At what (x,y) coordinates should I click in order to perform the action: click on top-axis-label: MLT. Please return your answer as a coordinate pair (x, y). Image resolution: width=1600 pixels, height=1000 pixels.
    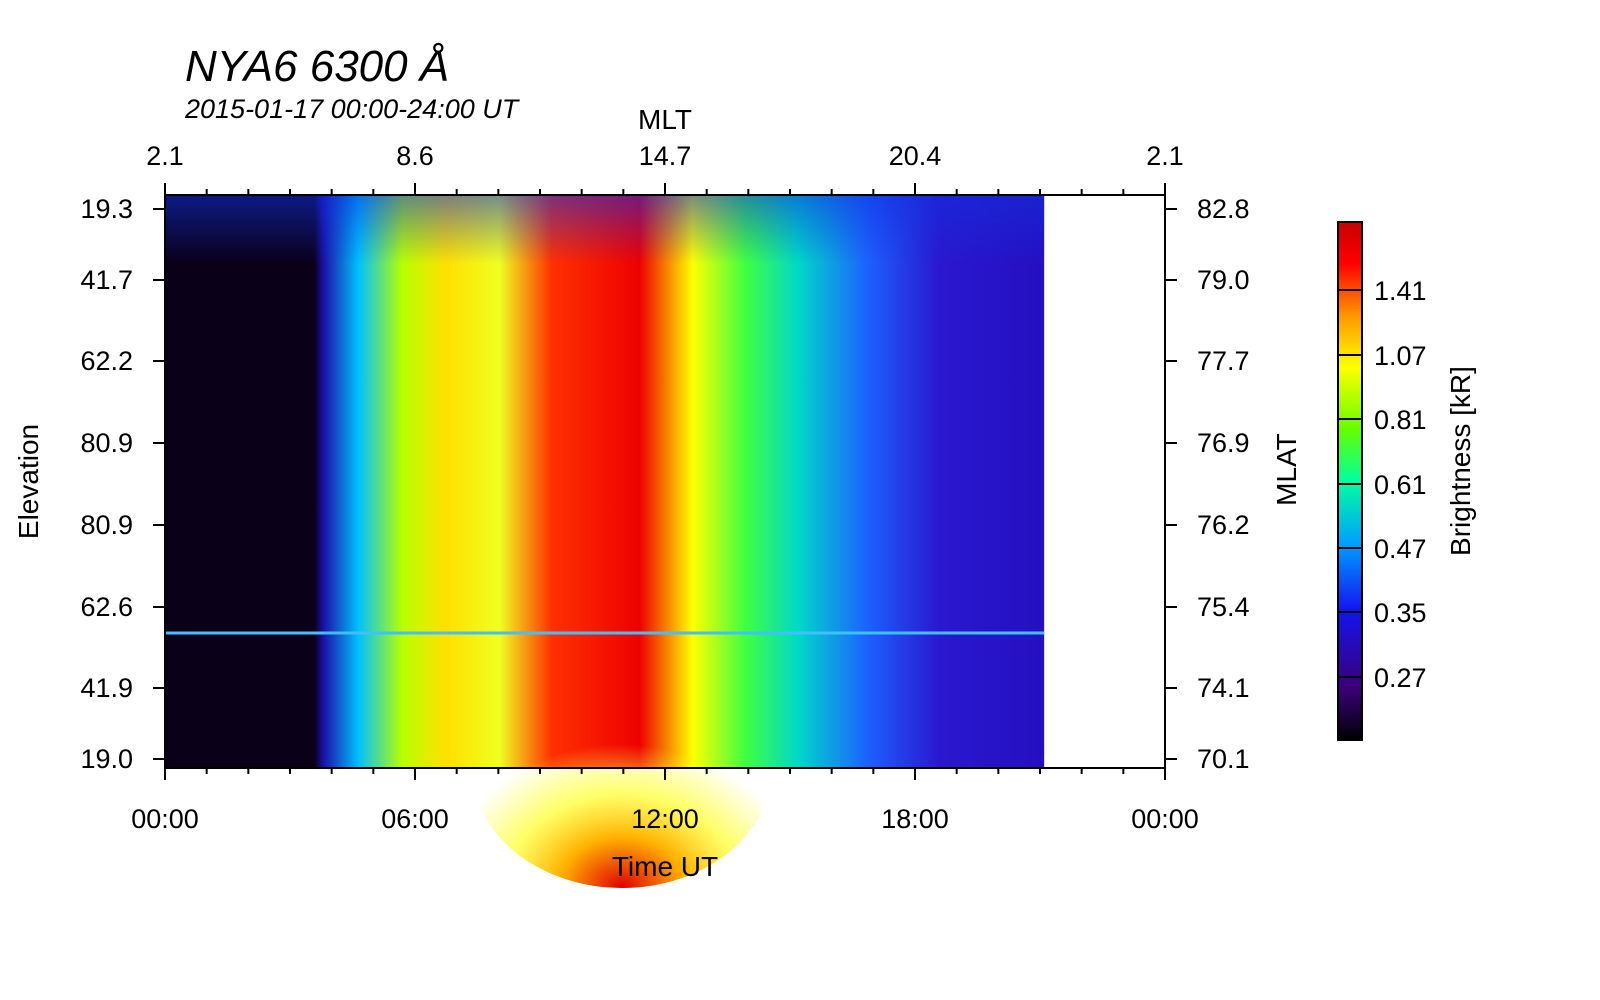
    Looking at the image, I should click on (665, 119).